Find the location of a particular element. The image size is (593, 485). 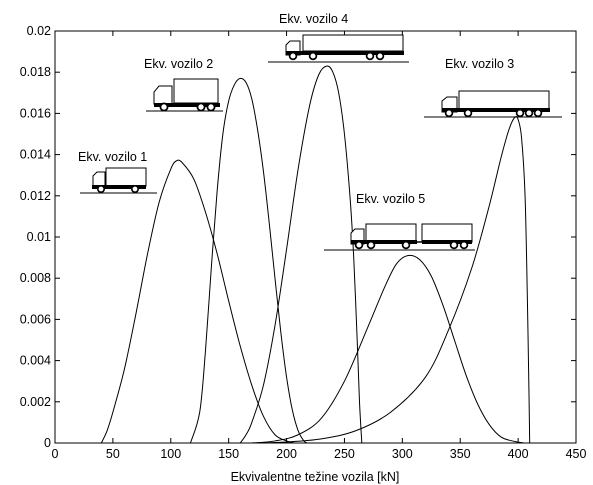

x-axis-title: Ekvivalentne težine vozila [kN] is located at coordinates (315, 477).